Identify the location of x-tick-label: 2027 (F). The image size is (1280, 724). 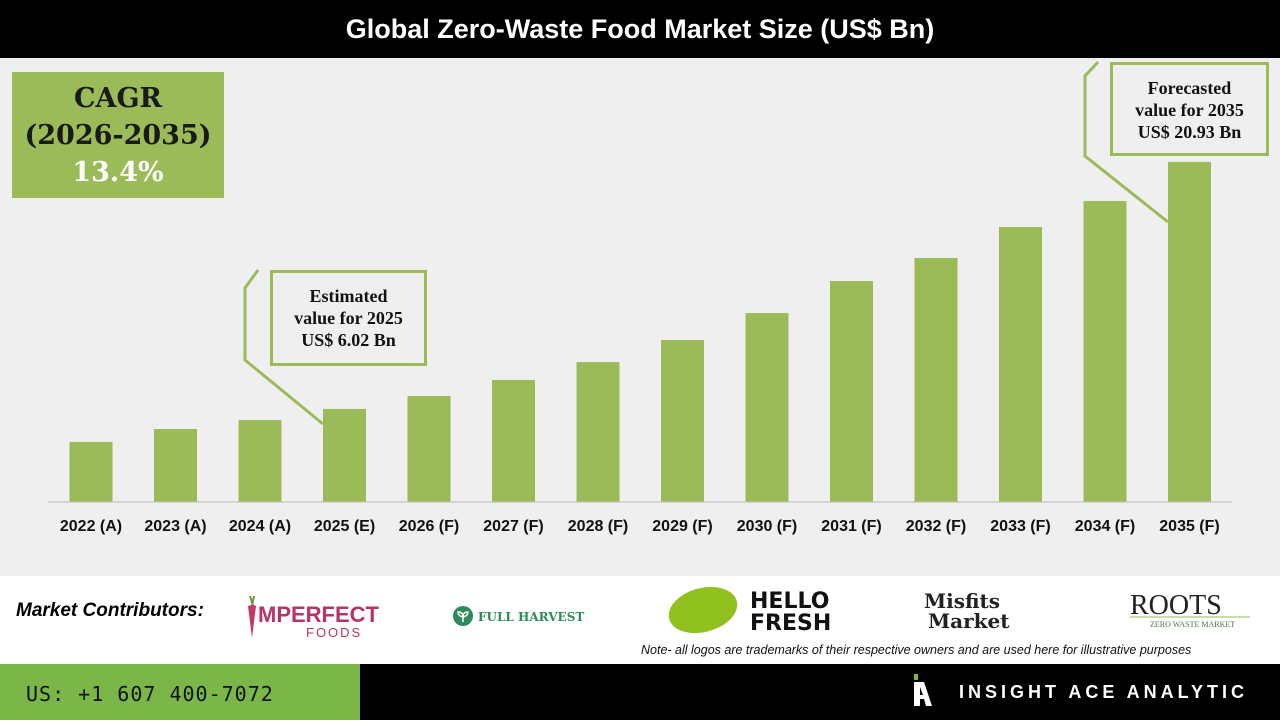
(513, 526).